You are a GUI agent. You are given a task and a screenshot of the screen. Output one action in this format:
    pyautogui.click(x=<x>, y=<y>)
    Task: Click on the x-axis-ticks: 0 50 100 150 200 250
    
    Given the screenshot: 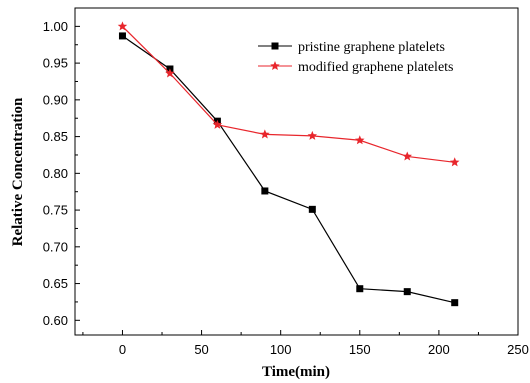 What is the action you would take?
    pyautogui.click(x=305, y=343)
    